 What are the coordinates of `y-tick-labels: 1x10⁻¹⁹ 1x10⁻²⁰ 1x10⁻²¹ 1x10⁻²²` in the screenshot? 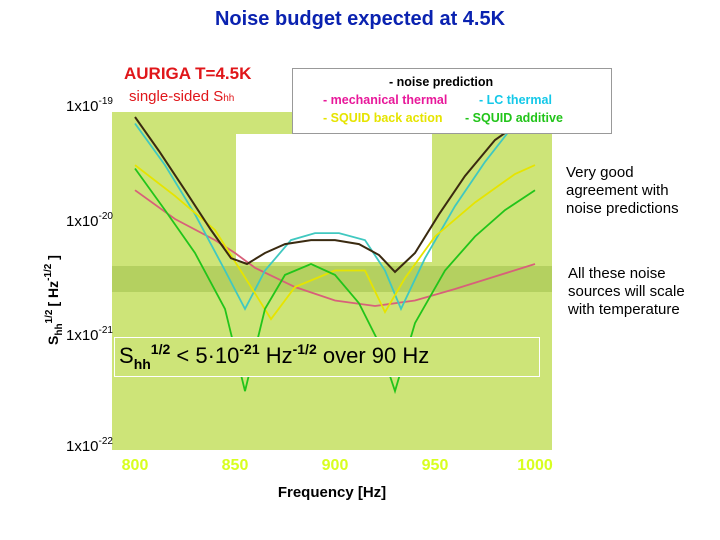 It's located at (89, 275).